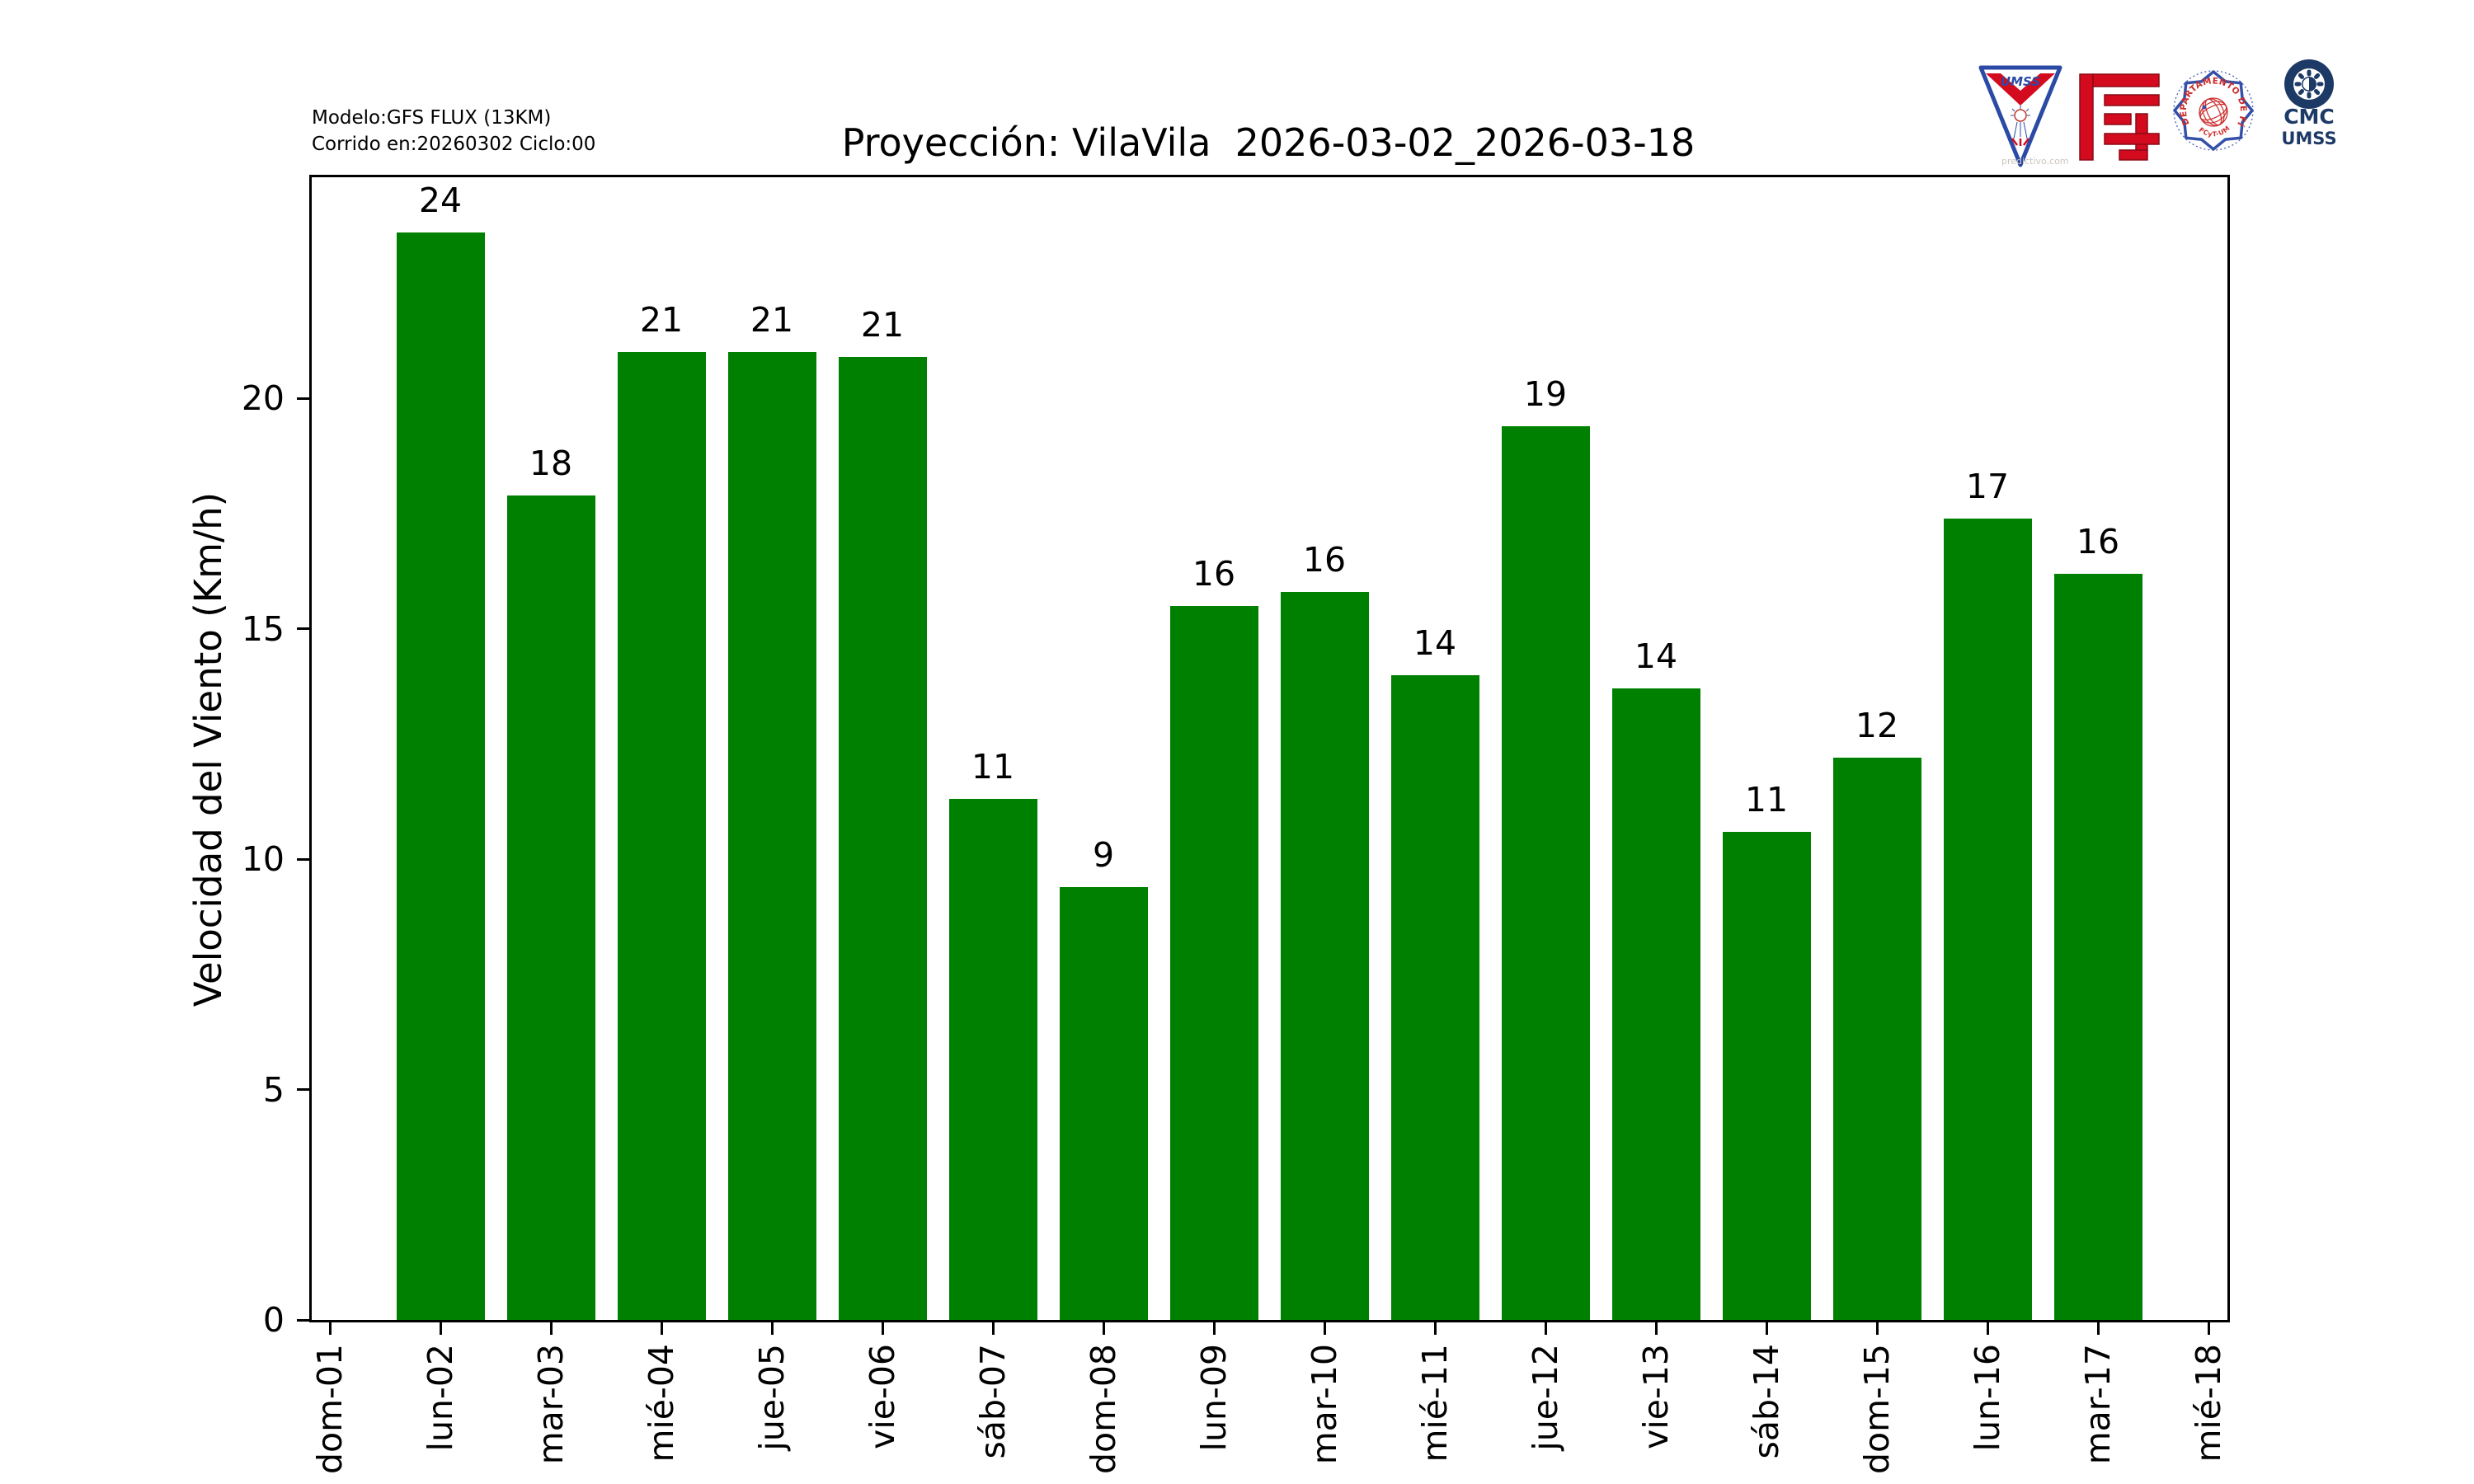 This screenshot has width=2474, height=1484. I want to click on y-tick-label: 5, so click(273, 1089).